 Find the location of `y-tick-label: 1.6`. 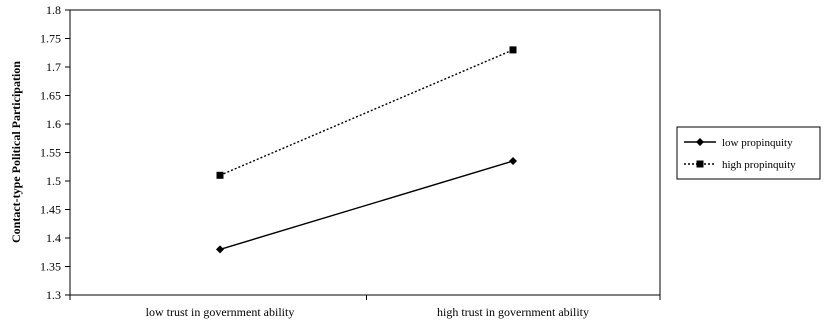

y-tick-label: 1.6 is located at coordinates (53, 124).